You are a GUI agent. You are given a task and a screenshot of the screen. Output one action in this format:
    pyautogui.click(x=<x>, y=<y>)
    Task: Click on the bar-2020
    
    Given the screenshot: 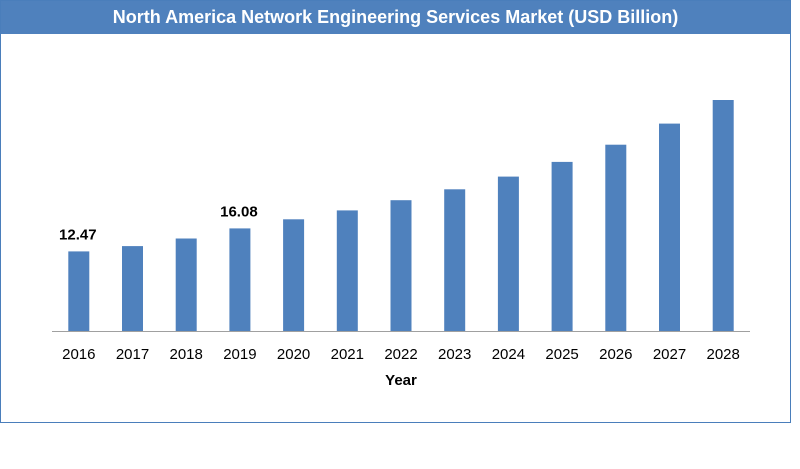 What is the action you would take?
    pyautogui.click(x=294, y=275)
    